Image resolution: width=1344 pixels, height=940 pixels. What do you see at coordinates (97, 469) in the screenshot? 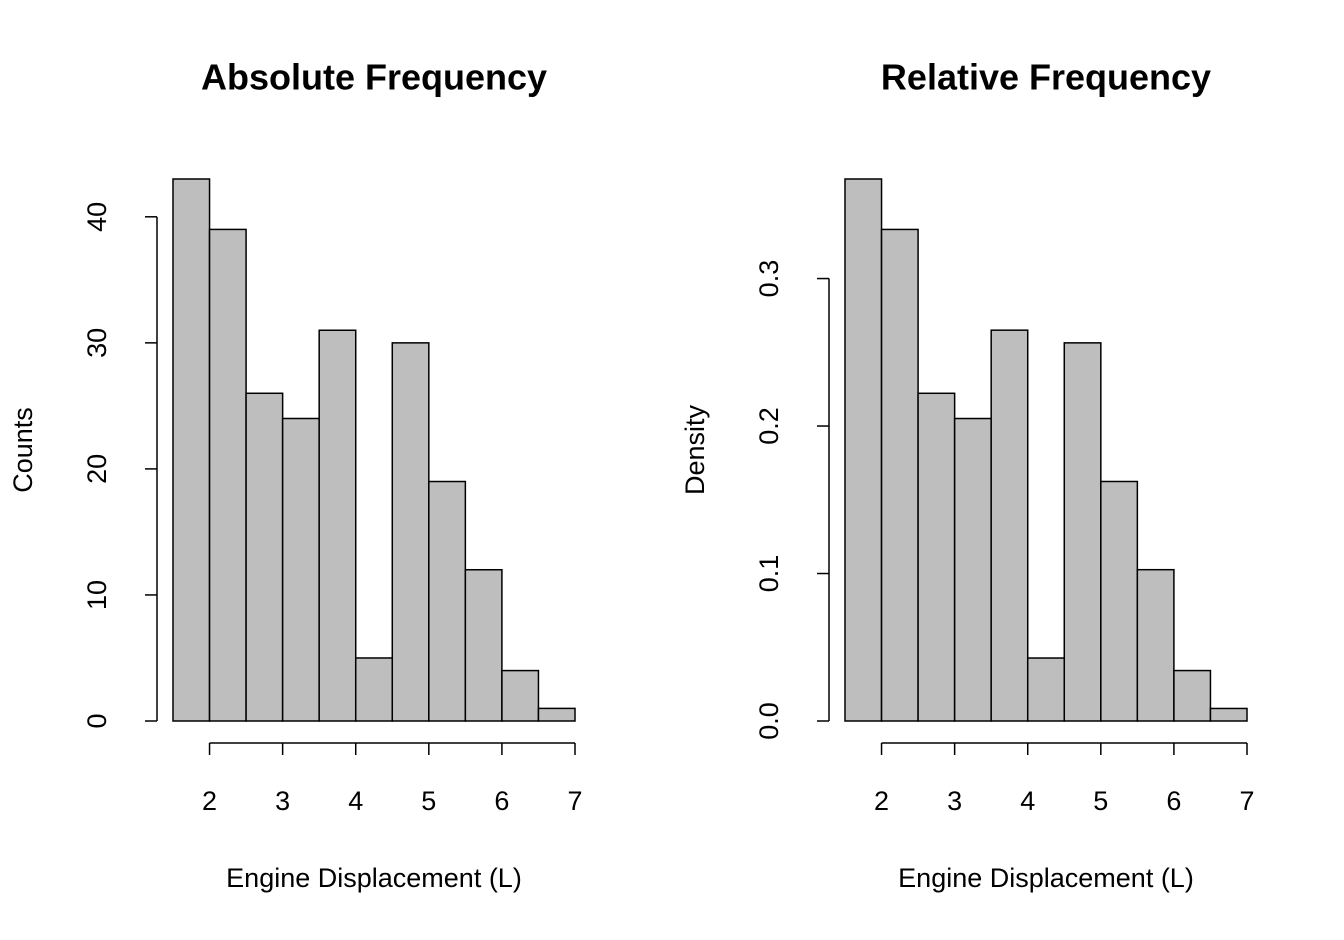
I see `y-tick-label: 20` at bounding box center [97, 469].